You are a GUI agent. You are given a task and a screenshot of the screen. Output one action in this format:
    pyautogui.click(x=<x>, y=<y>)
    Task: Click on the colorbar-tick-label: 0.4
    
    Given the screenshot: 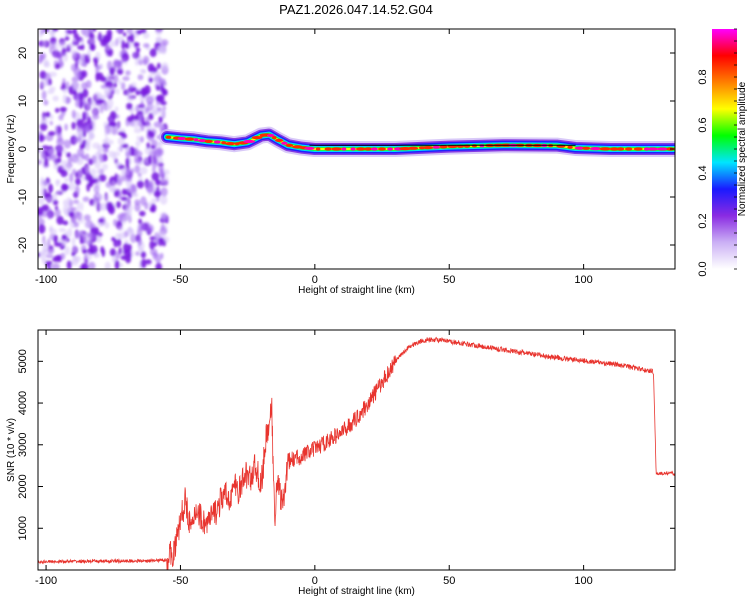 What is the action you would take?
    pyautogui.click(x=703, y=172)
    